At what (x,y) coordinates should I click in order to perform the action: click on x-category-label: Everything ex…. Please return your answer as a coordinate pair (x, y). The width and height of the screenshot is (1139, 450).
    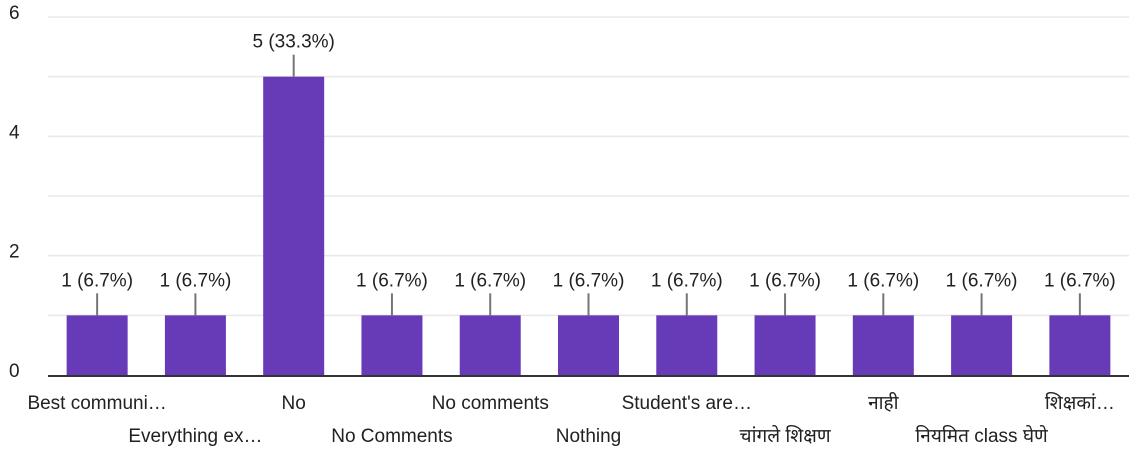
    Looking at the image, I should click on (195, 436).